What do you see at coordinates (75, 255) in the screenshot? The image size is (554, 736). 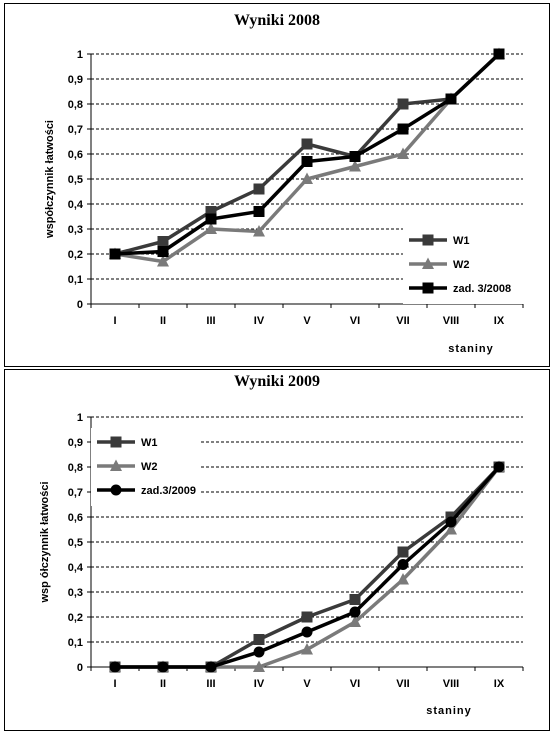 I see `chart1-ytick-label: 0,2` at bounding box center [75, 255].